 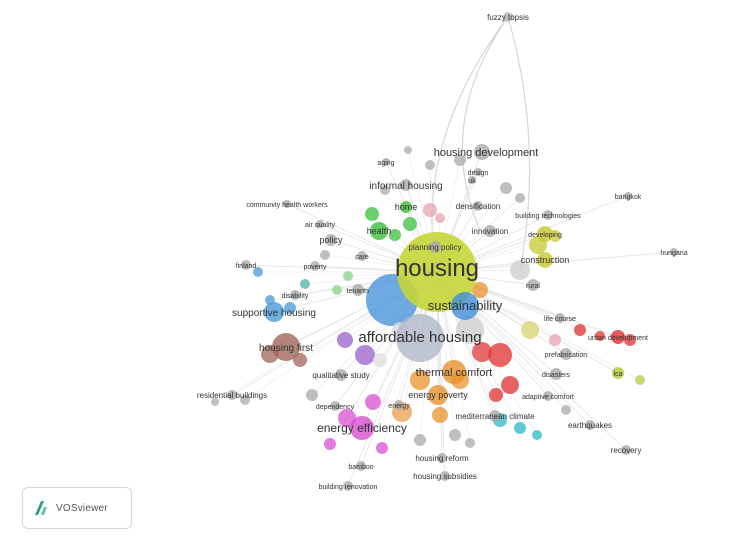 I want to click on term-node-energy-eff, so click(x=362, y=428).